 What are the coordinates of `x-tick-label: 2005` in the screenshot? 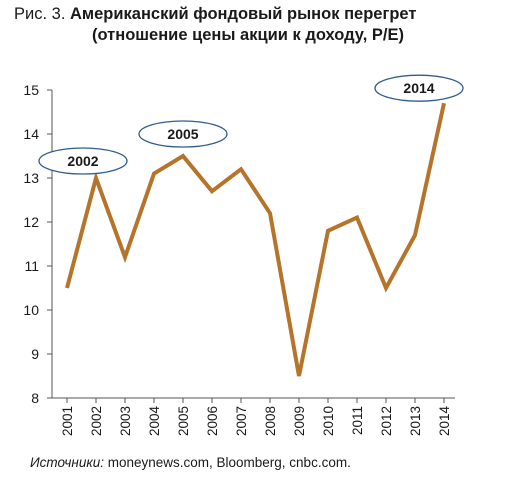 It's located at (183, 421).